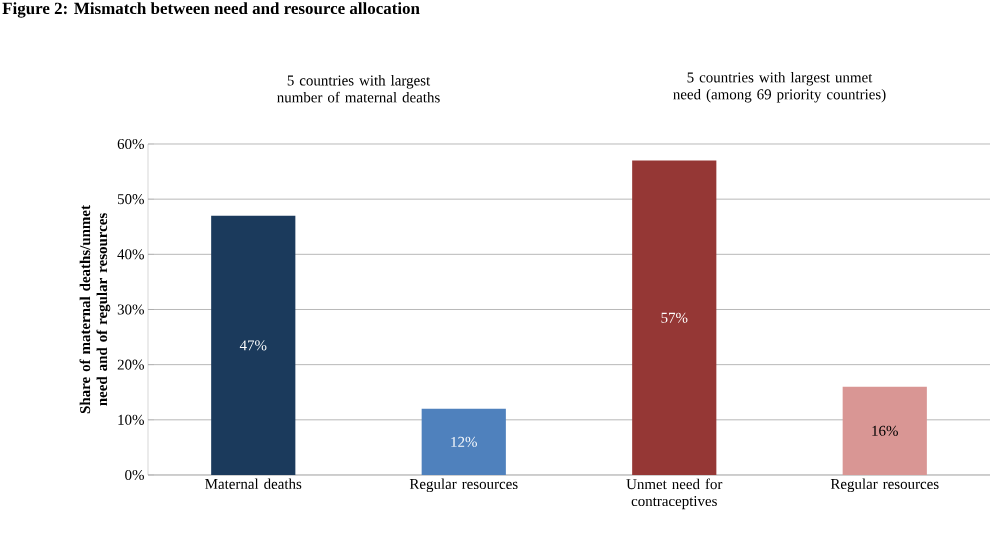 Image resolution: width=1003 pixels, height=533 pixels. What do you see at coordinates (131, 419) in the screenshot?
I see `y-tick-label: 10%` at bounding box center [131, 419].